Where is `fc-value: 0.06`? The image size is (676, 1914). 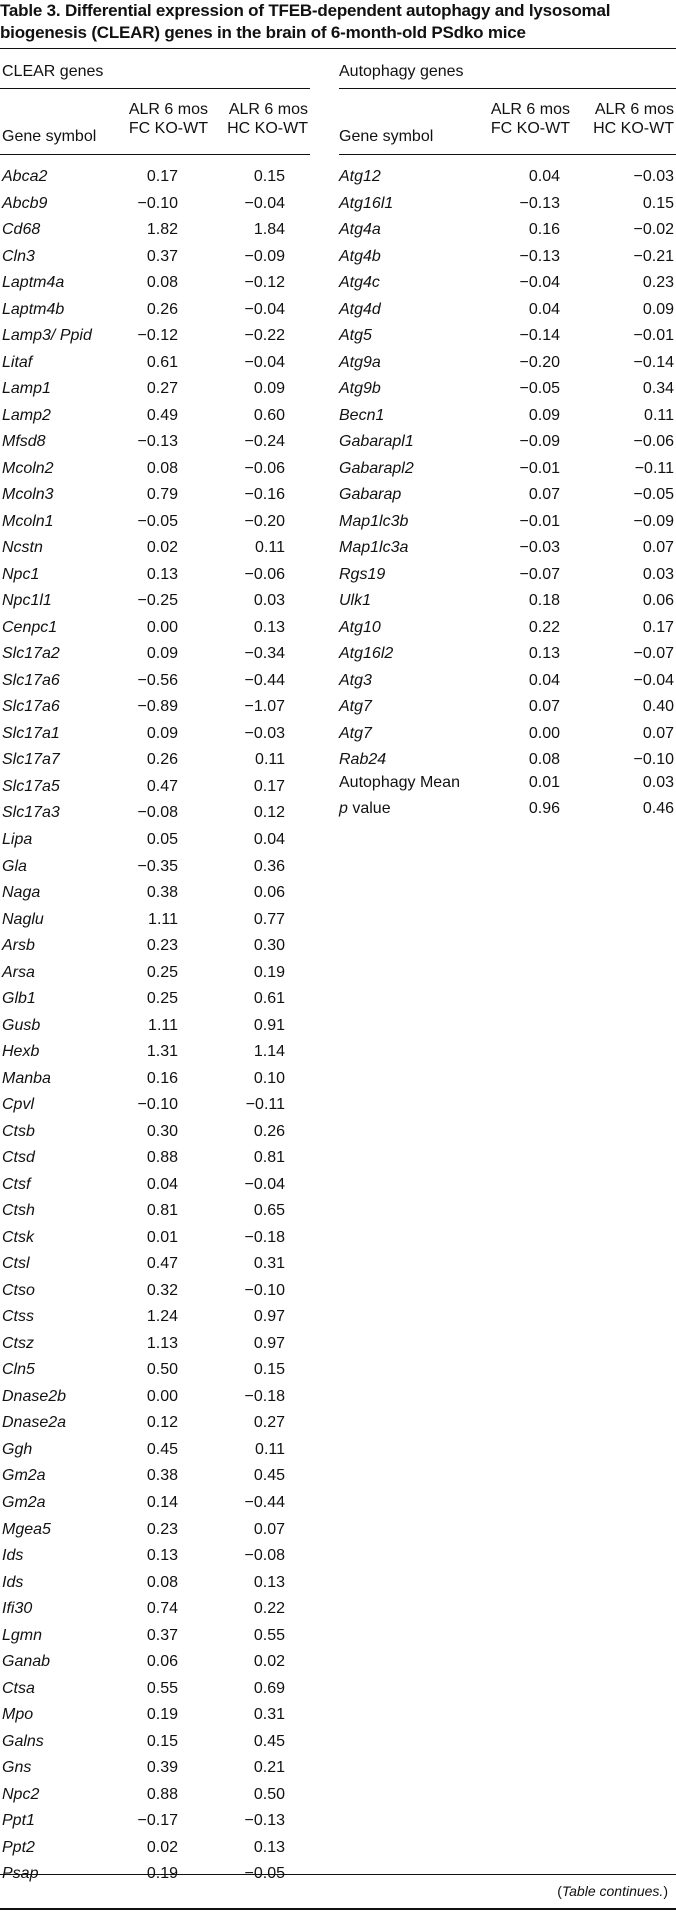 fc-value: 0.06 is located at coordinates (162, 1661).